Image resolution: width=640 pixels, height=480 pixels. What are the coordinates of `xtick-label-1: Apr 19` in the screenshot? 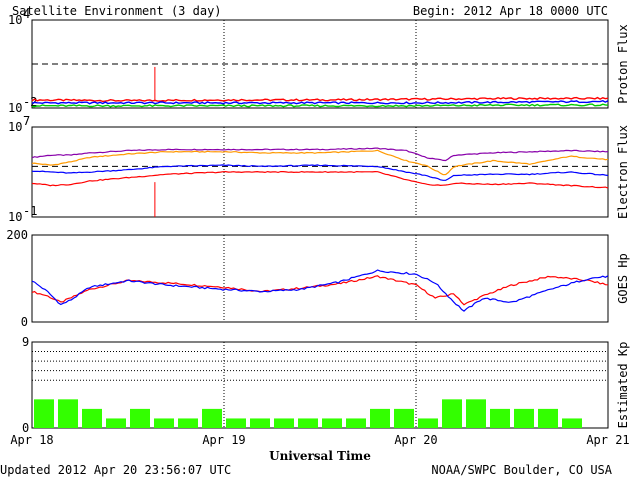 It's located at (223, 440).